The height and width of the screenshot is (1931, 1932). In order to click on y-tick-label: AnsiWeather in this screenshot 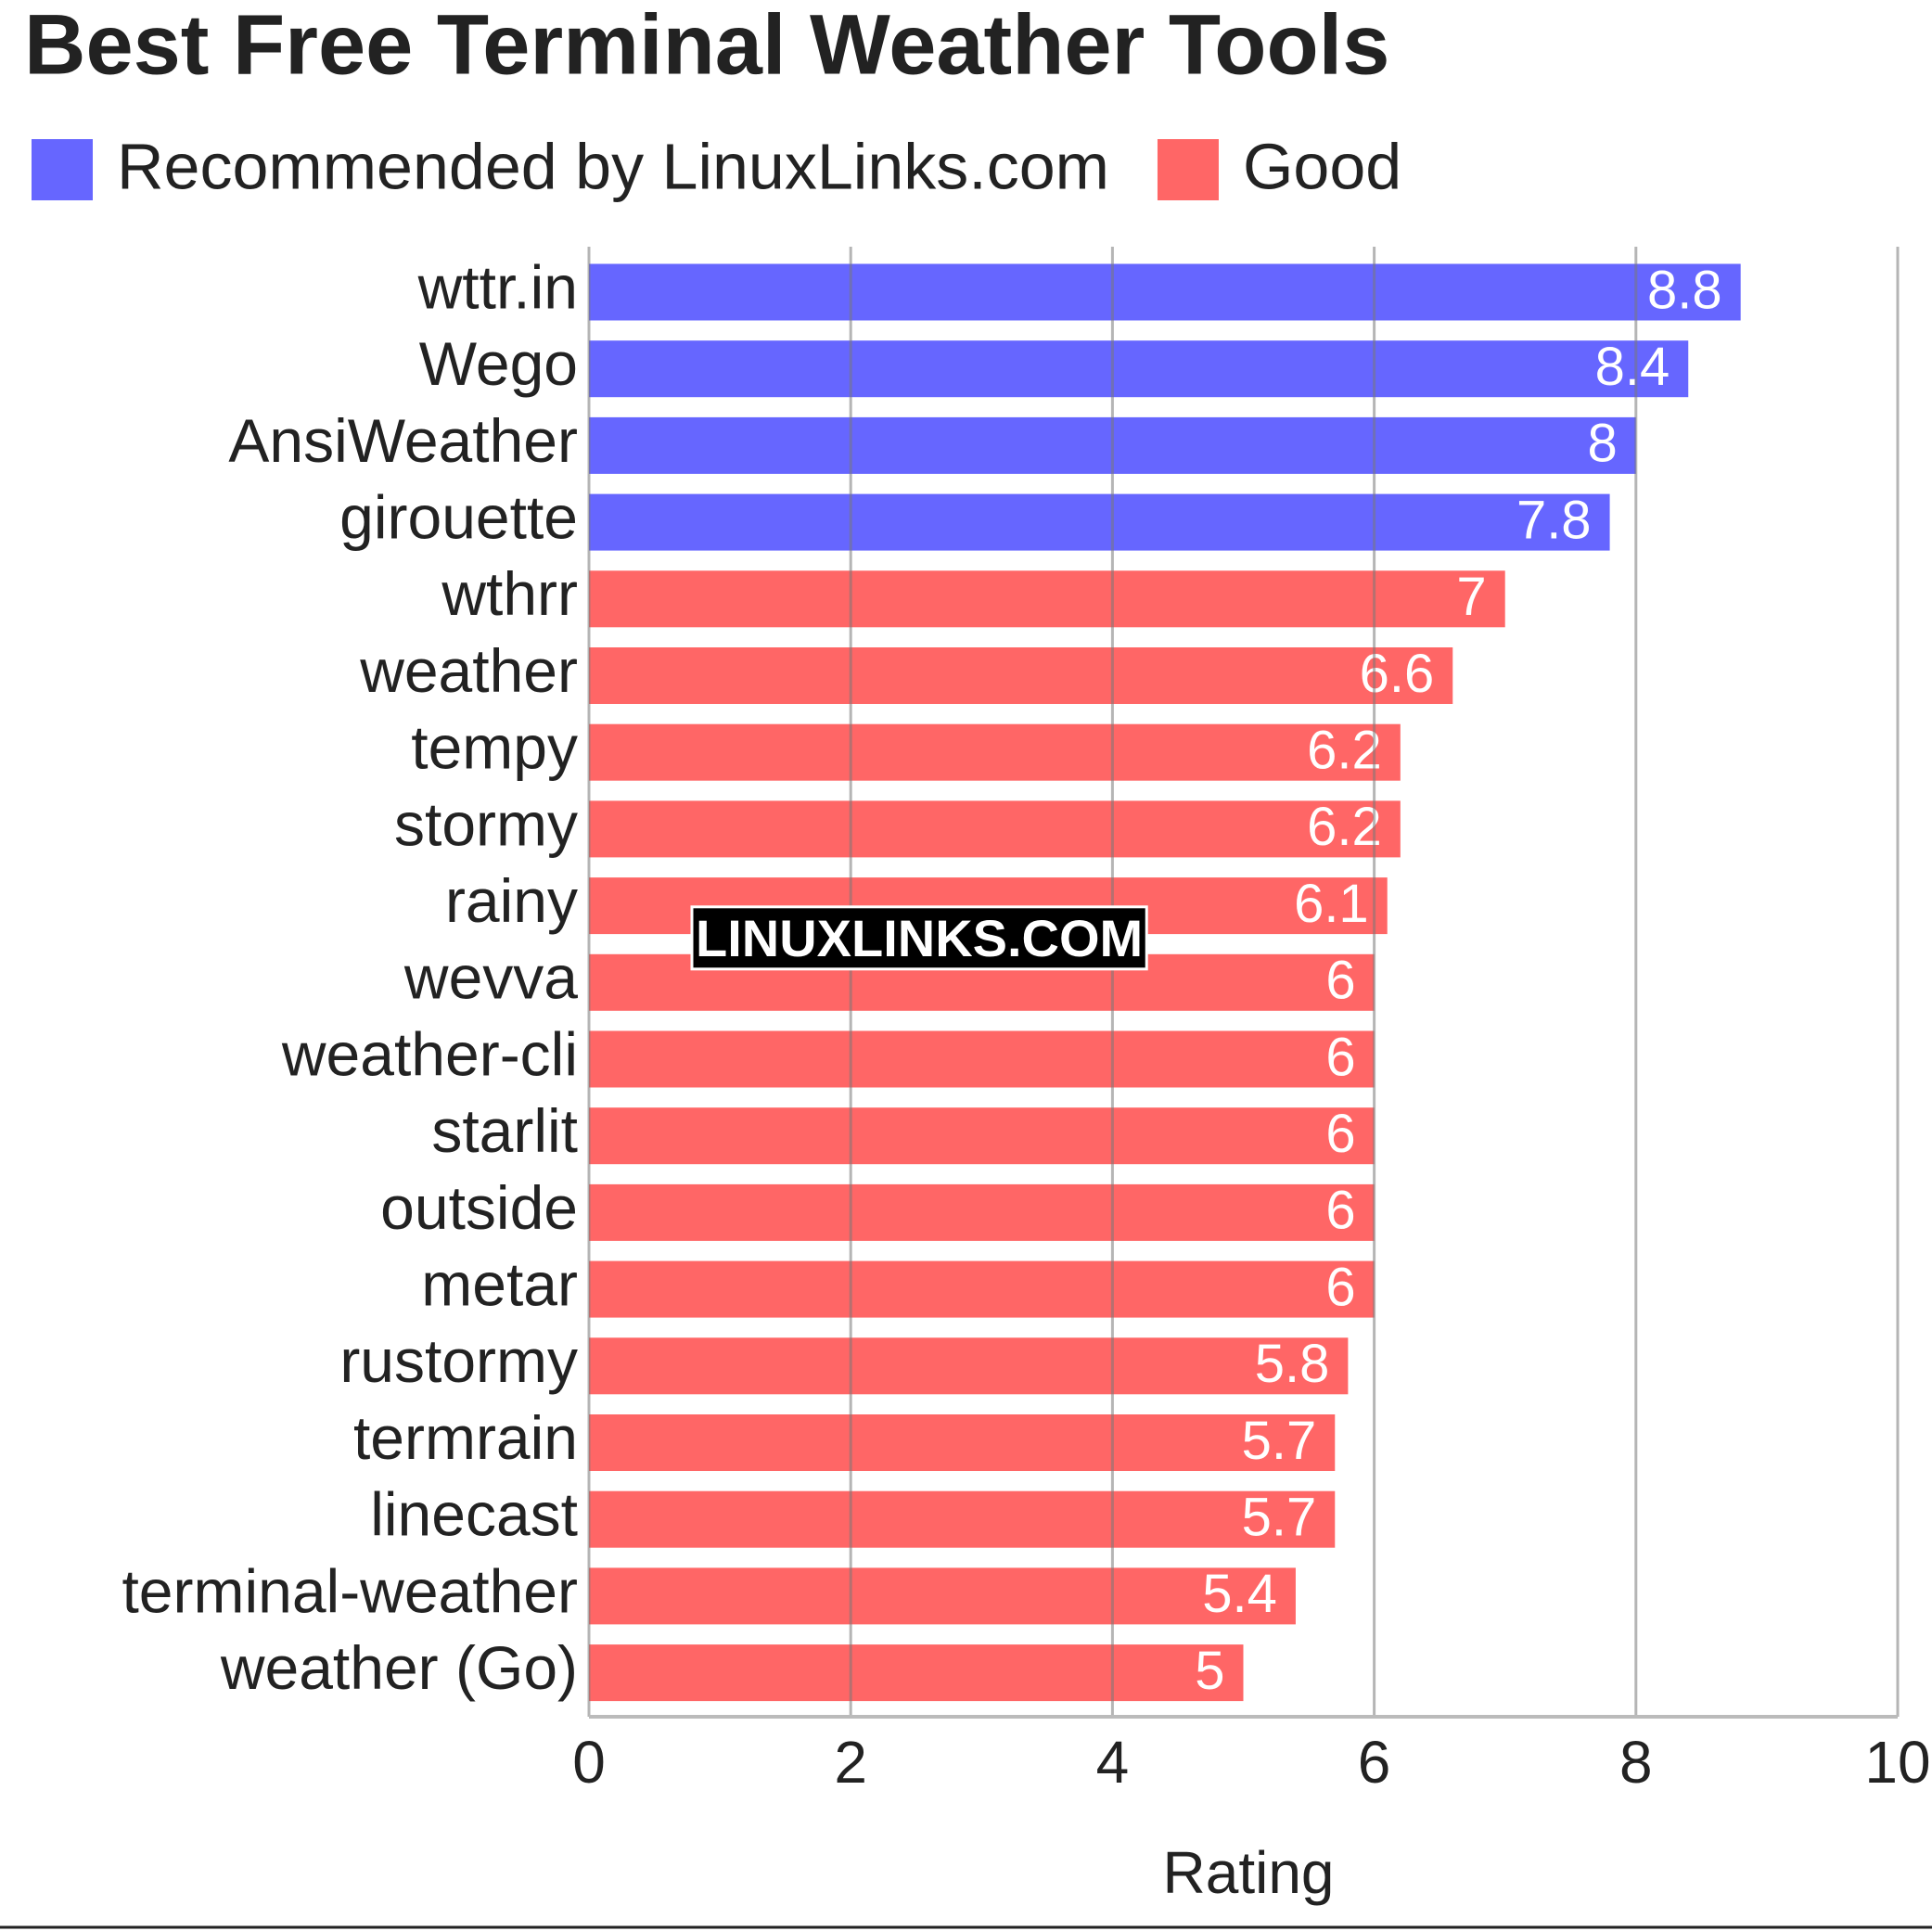, I will do `click(403, 440)`.